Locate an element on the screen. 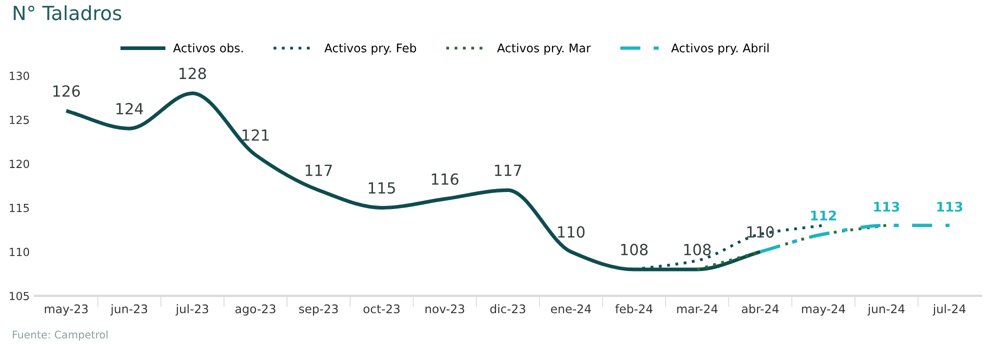  legend-label: Activos pry. Abril is located at coordinates (720, 49).